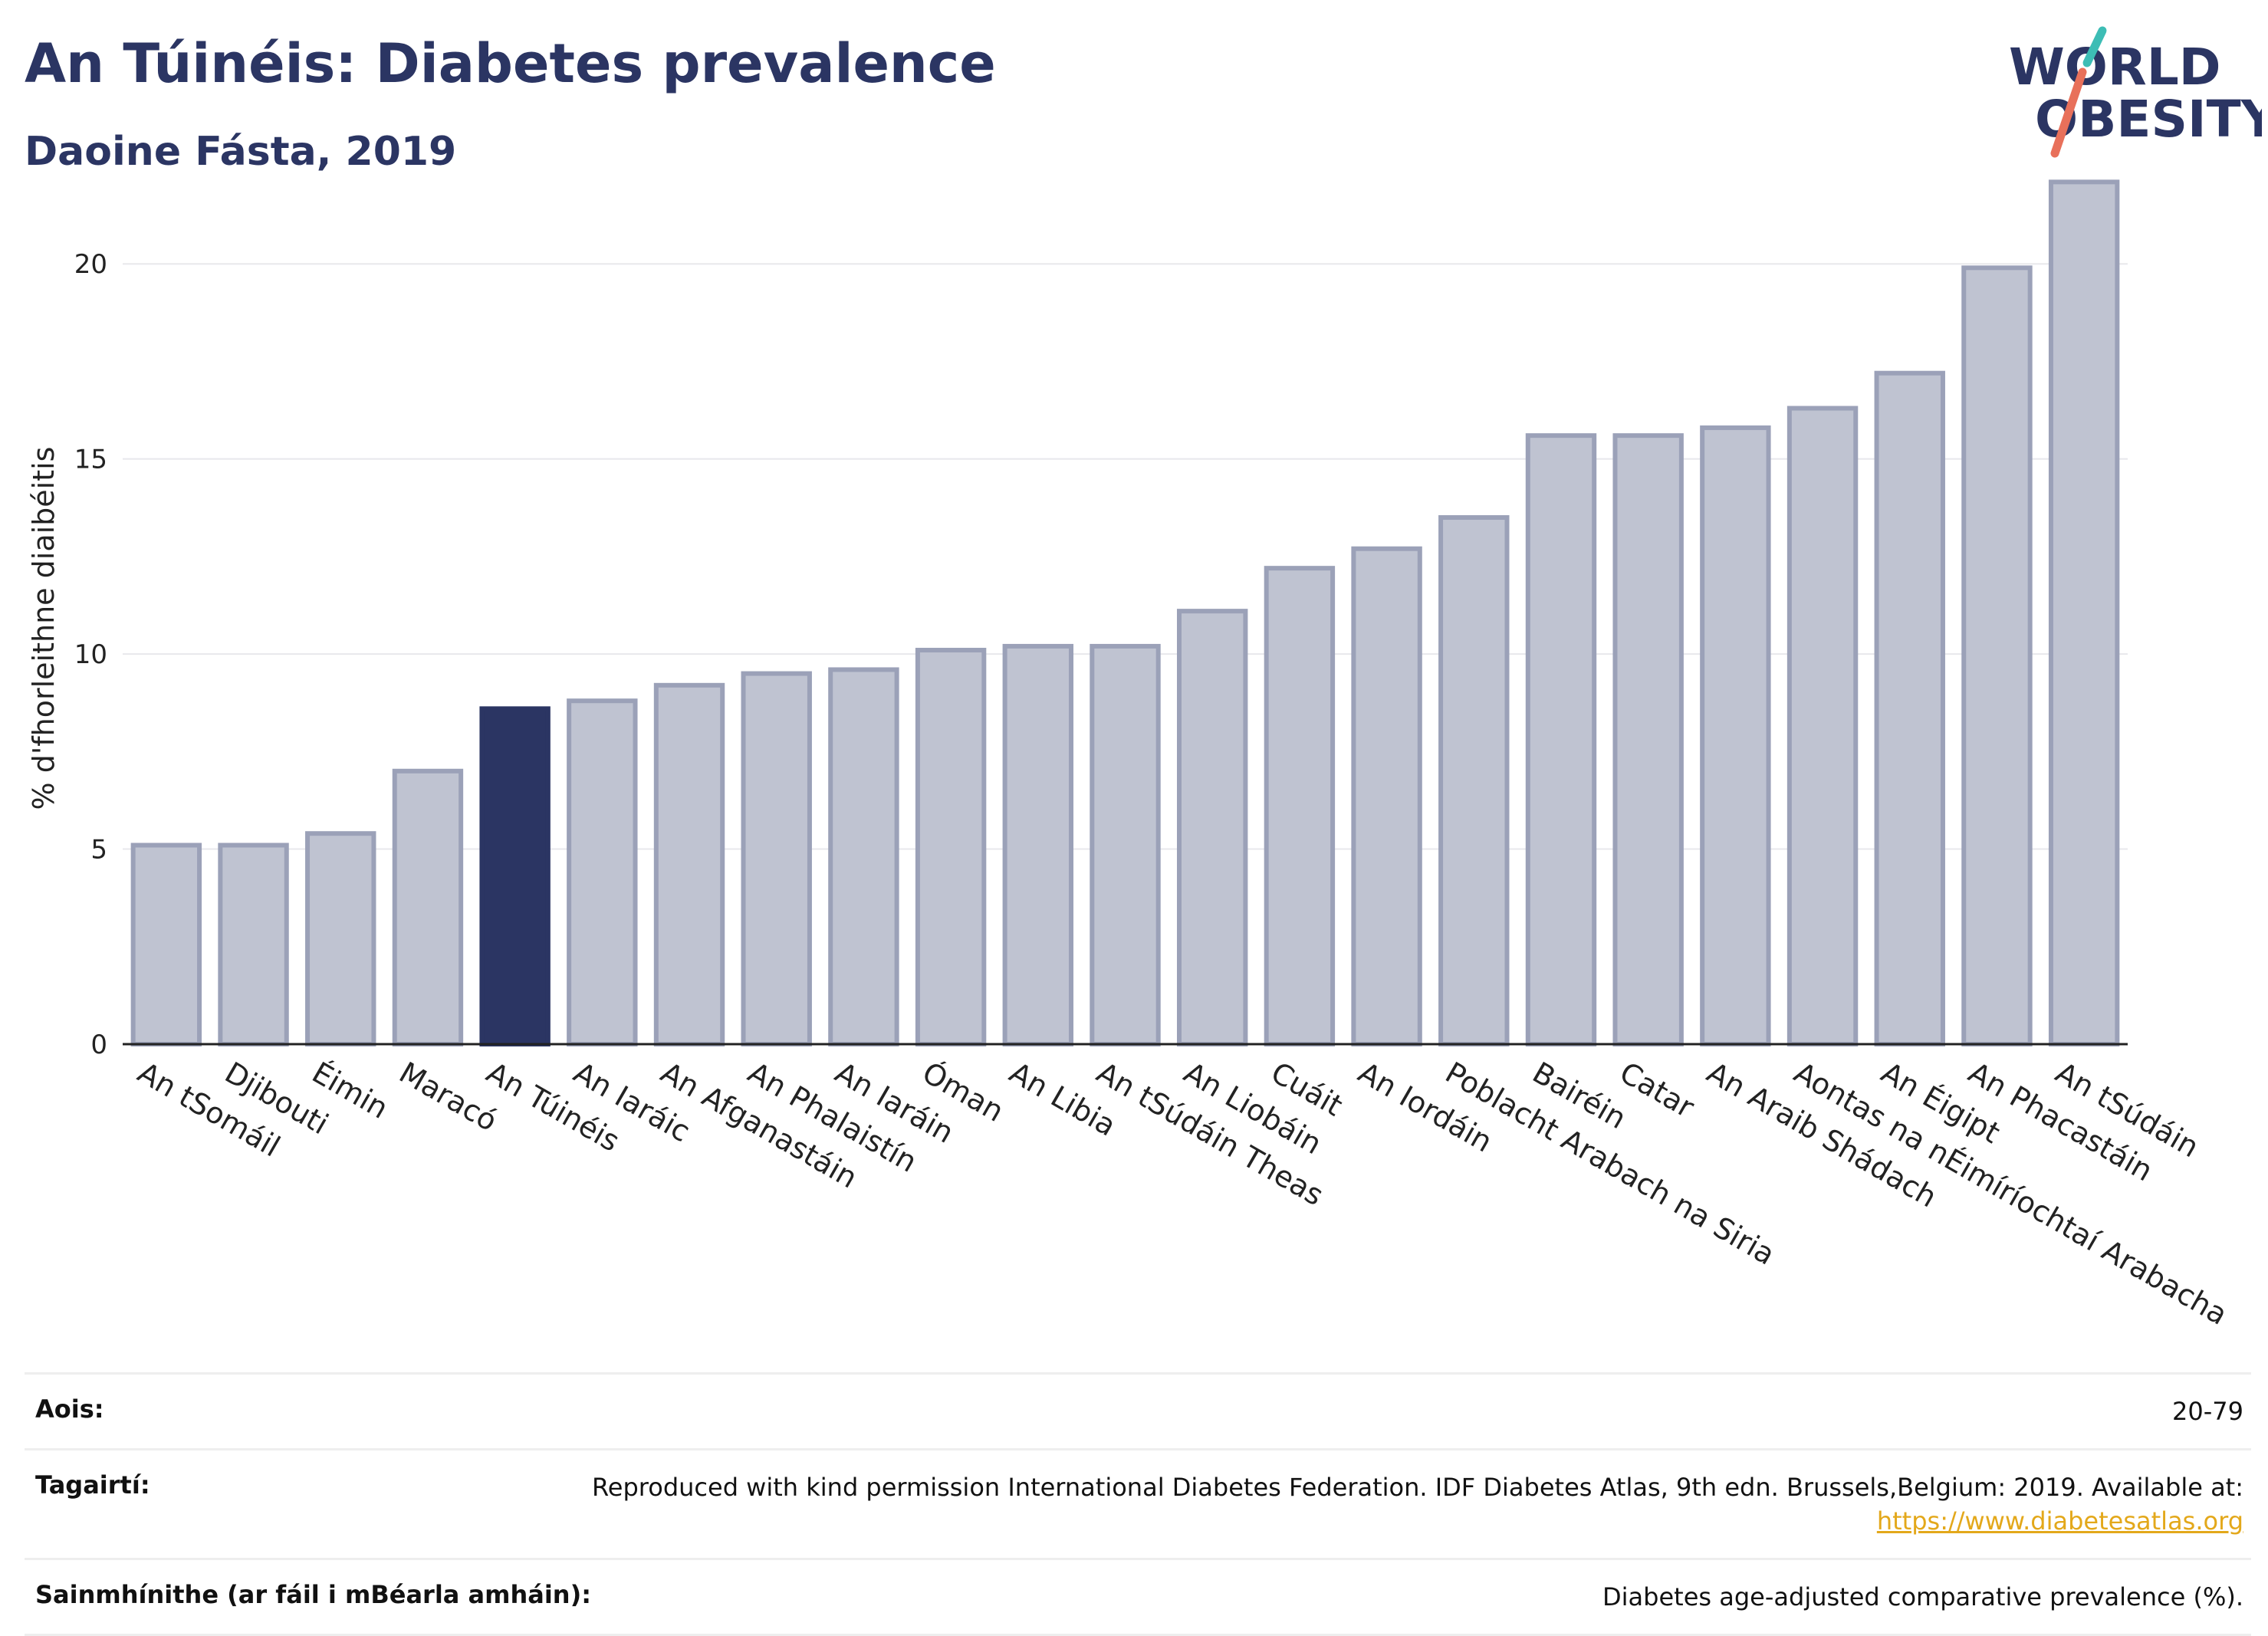 Image resolution: width=2268 pixels, height=1636 pixels. I want to click on footer-label-definitions: Sainmhínithe (ar fáil i mBéarla amháin):, so click(313, 1594).